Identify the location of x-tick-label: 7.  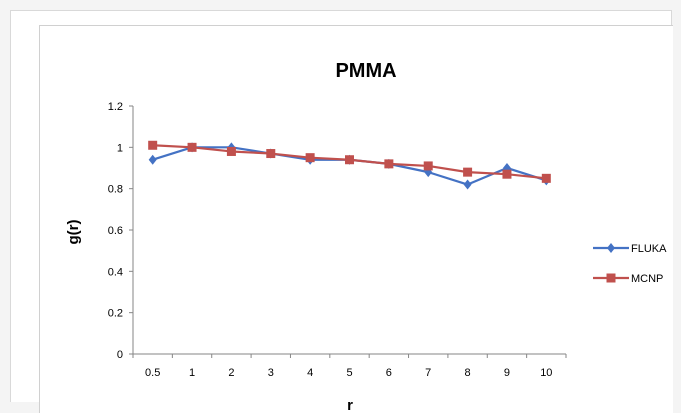
(428, 373).